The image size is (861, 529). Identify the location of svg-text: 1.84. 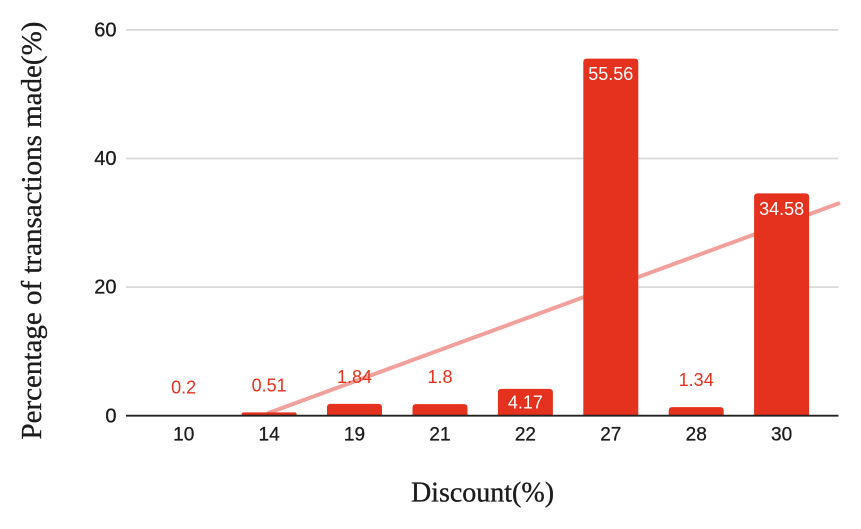
(354, 377).